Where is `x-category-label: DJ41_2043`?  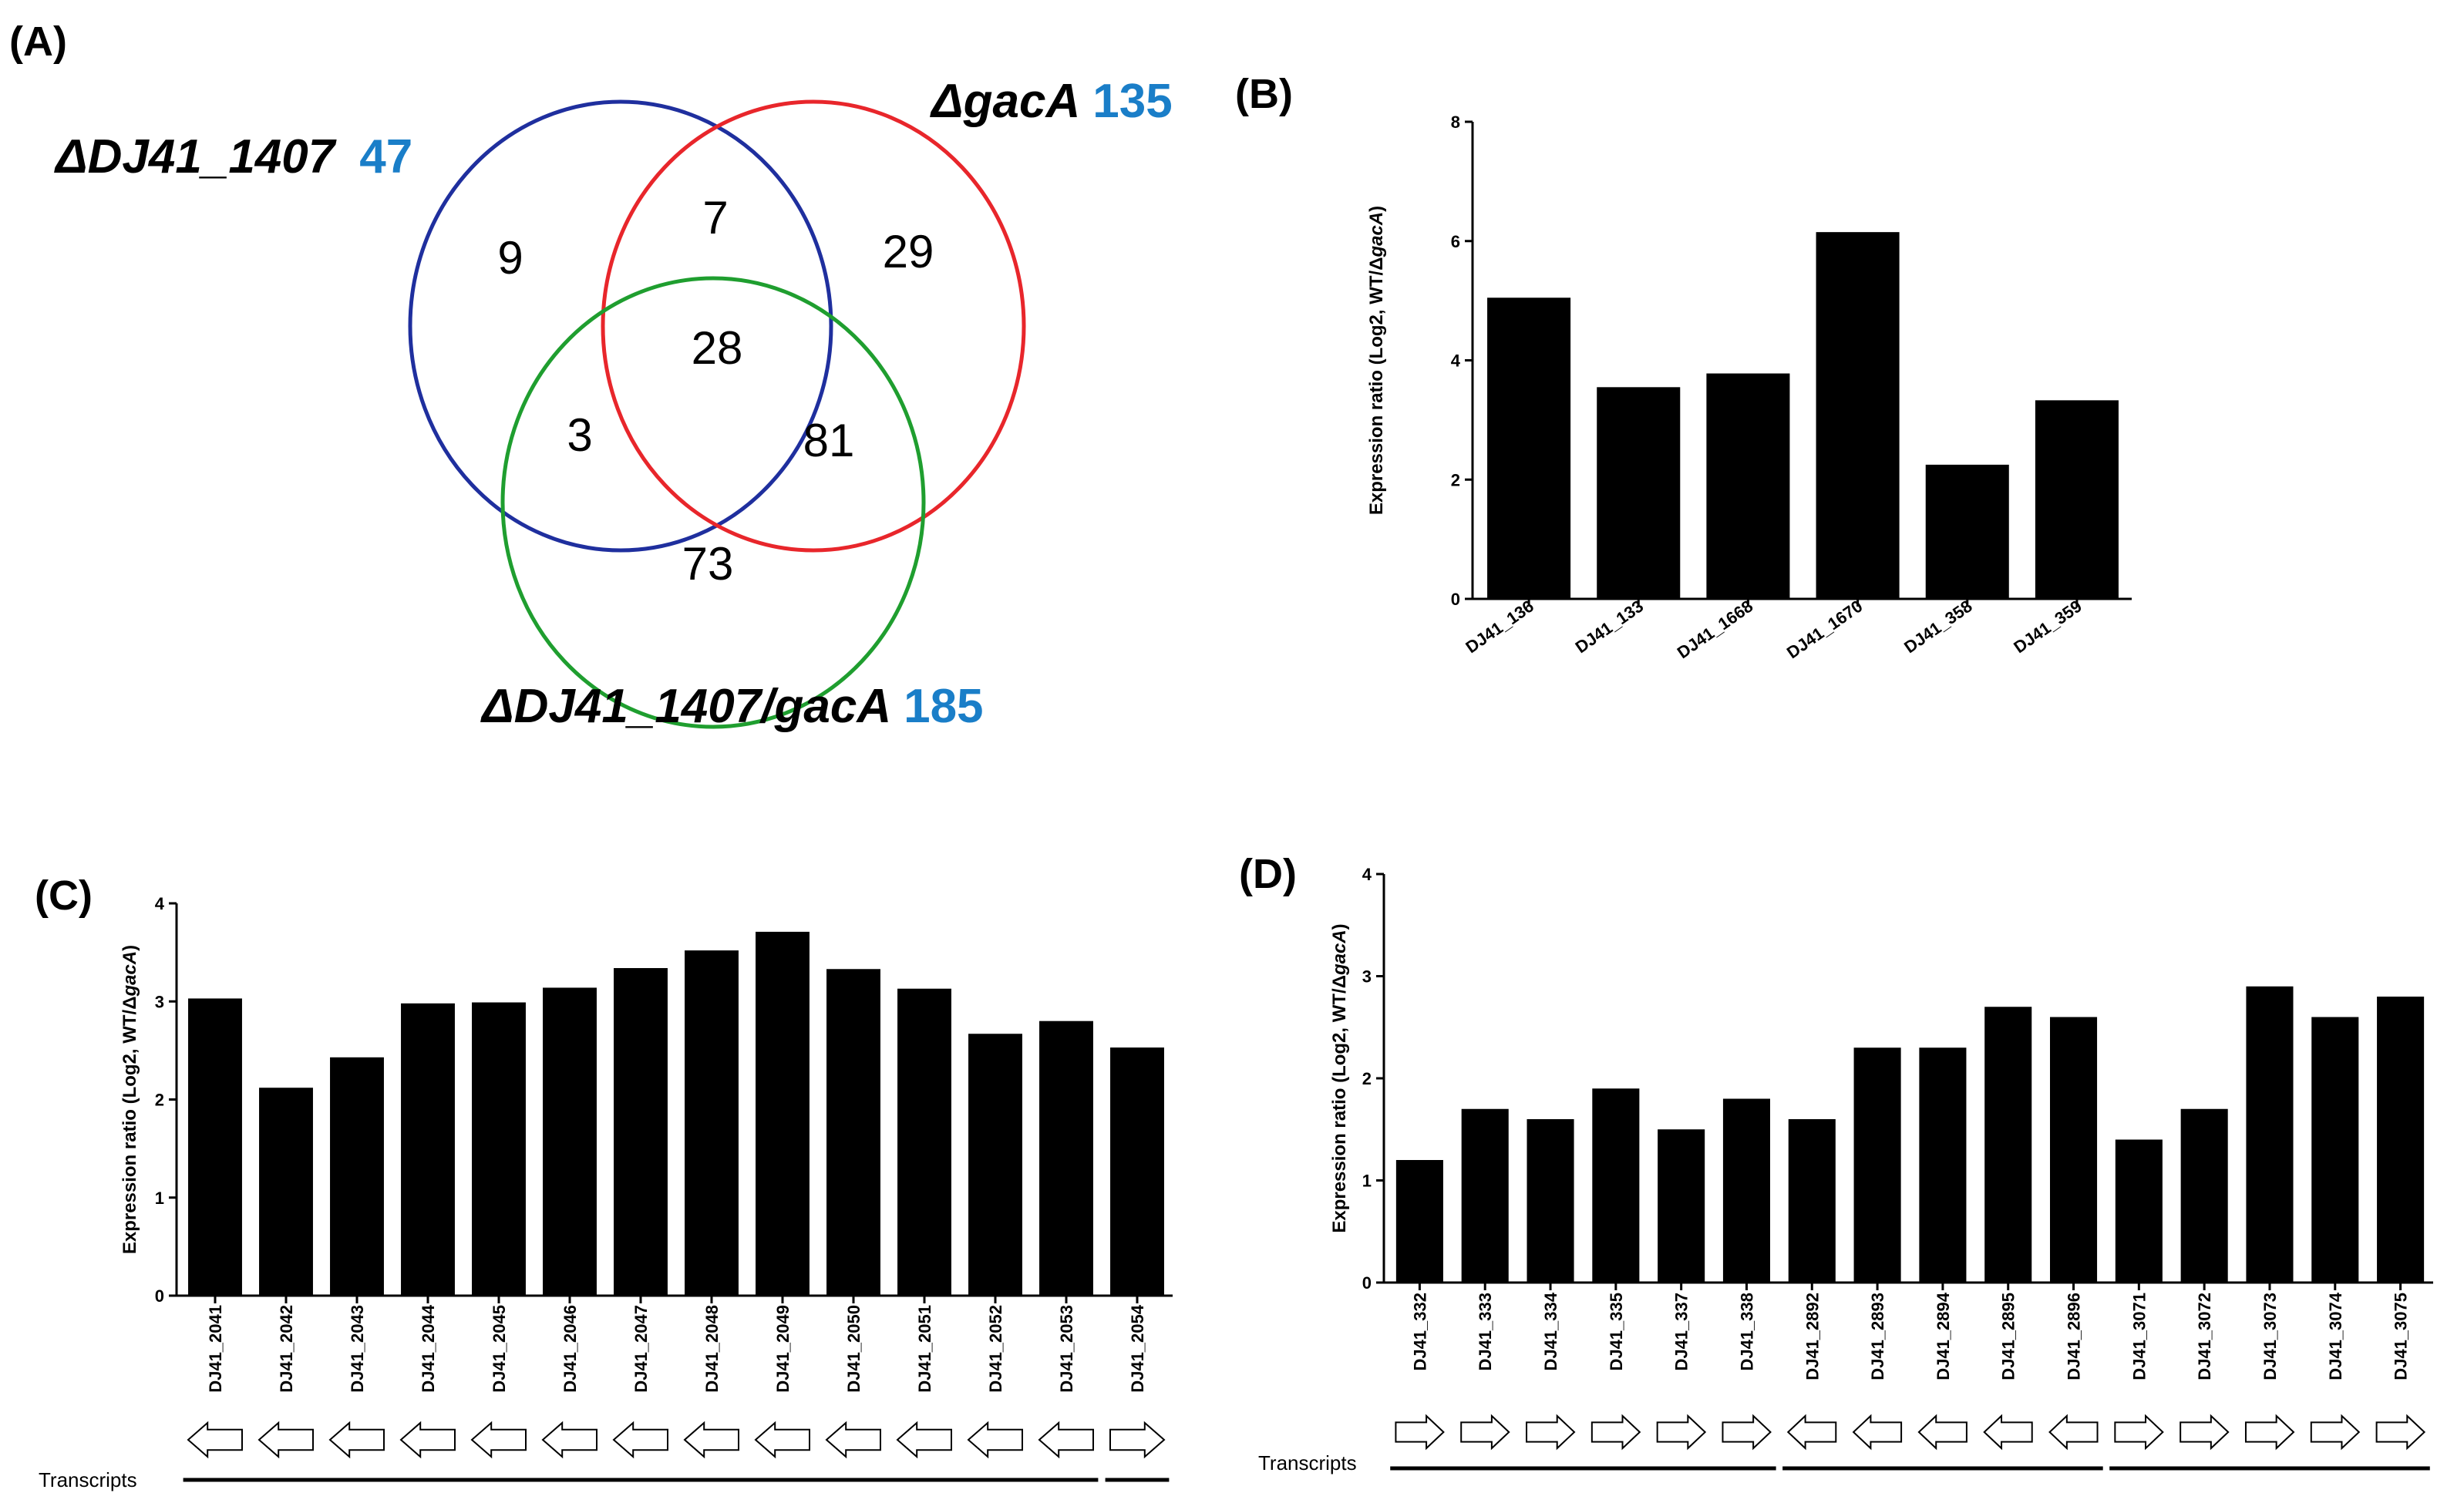 x-category-label: DJ41_2043 is located at coordinates (357, 1349).